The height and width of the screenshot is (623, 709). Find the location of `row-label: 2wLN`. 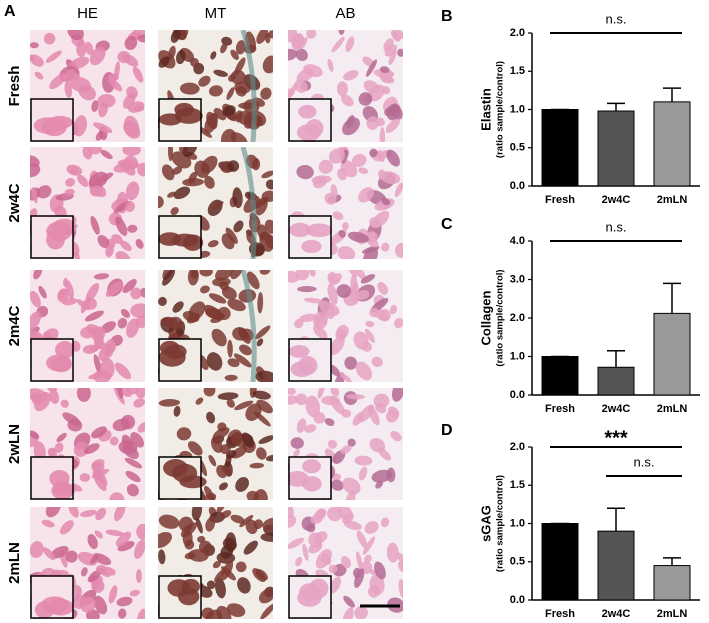

row-label: 2wLN is located at coordinates (14, 444).